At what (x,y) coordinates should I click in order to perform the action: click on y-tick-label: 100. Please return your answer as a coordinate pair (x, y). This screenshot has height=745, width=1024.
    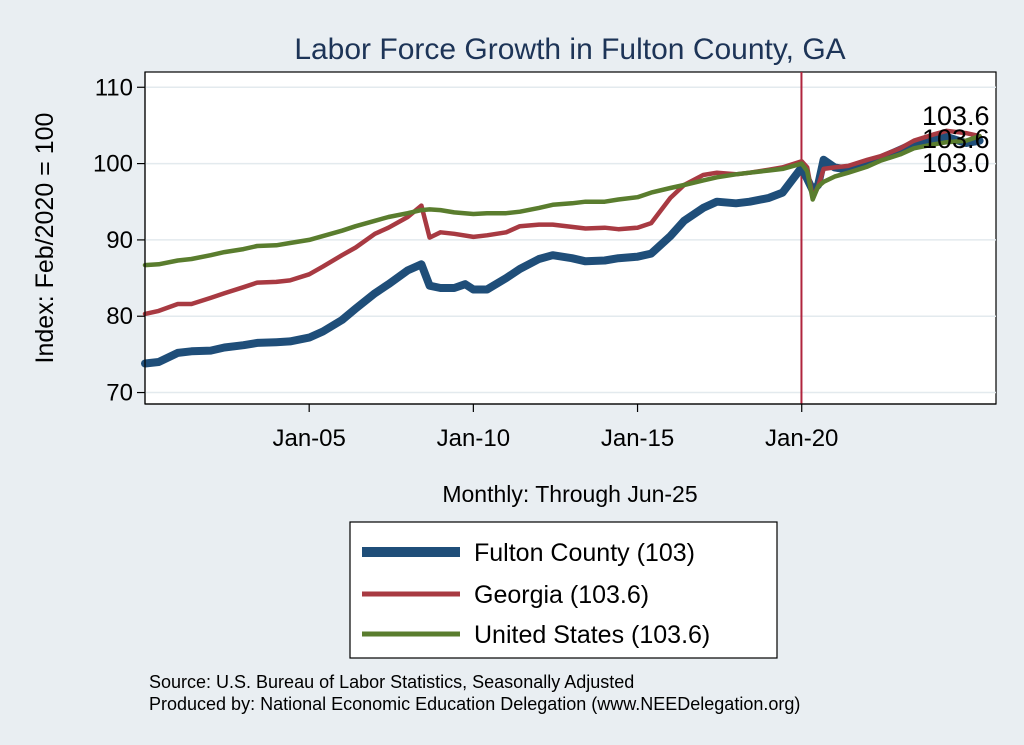
    Looking at the image, I should click on (113, 164).